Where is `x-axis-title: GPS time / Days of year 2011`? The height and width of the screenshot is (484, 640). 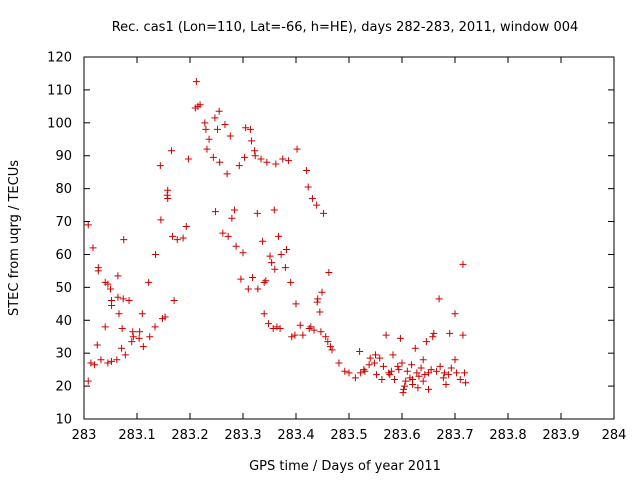 x-axis-title: GPS time / Days of year 2011 is located at coordinates (345, 466).